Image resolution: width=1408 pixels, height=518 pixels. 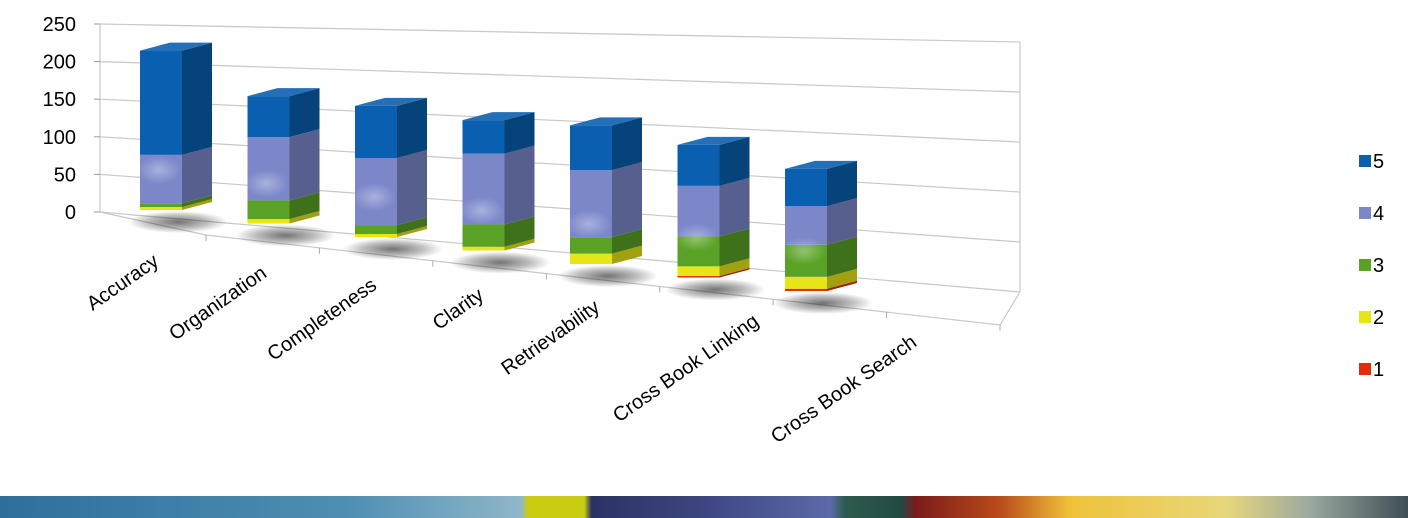 I want to click on legend-item: 5, so click(x=1371, y=162).